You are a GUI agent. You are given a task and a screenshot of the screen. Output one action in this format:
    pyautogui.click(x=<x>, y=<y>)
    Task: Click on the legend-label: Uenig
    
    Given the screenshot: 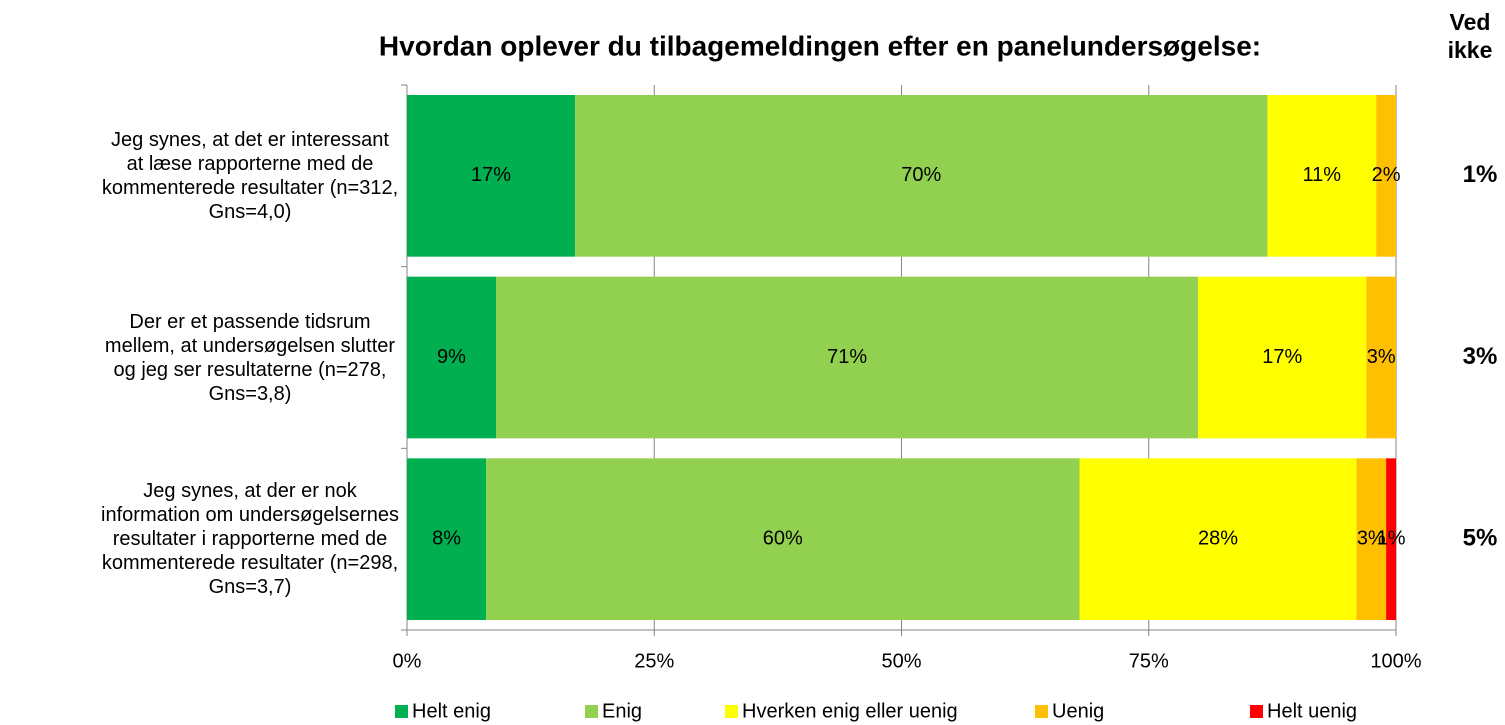 What is the action you would take?
    pyautogui.click(x=1078, y=711)
    